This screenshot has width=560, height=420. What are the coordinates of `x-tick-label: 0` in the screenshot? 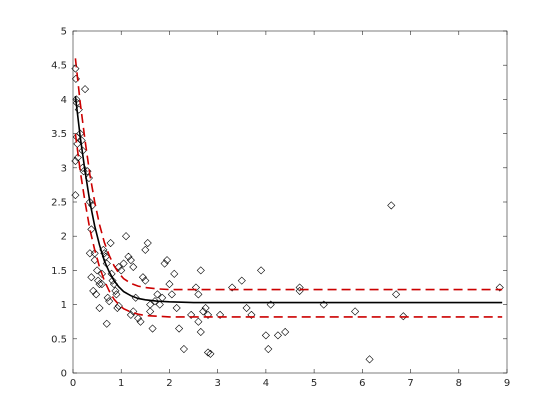 It's located at (73, 383).